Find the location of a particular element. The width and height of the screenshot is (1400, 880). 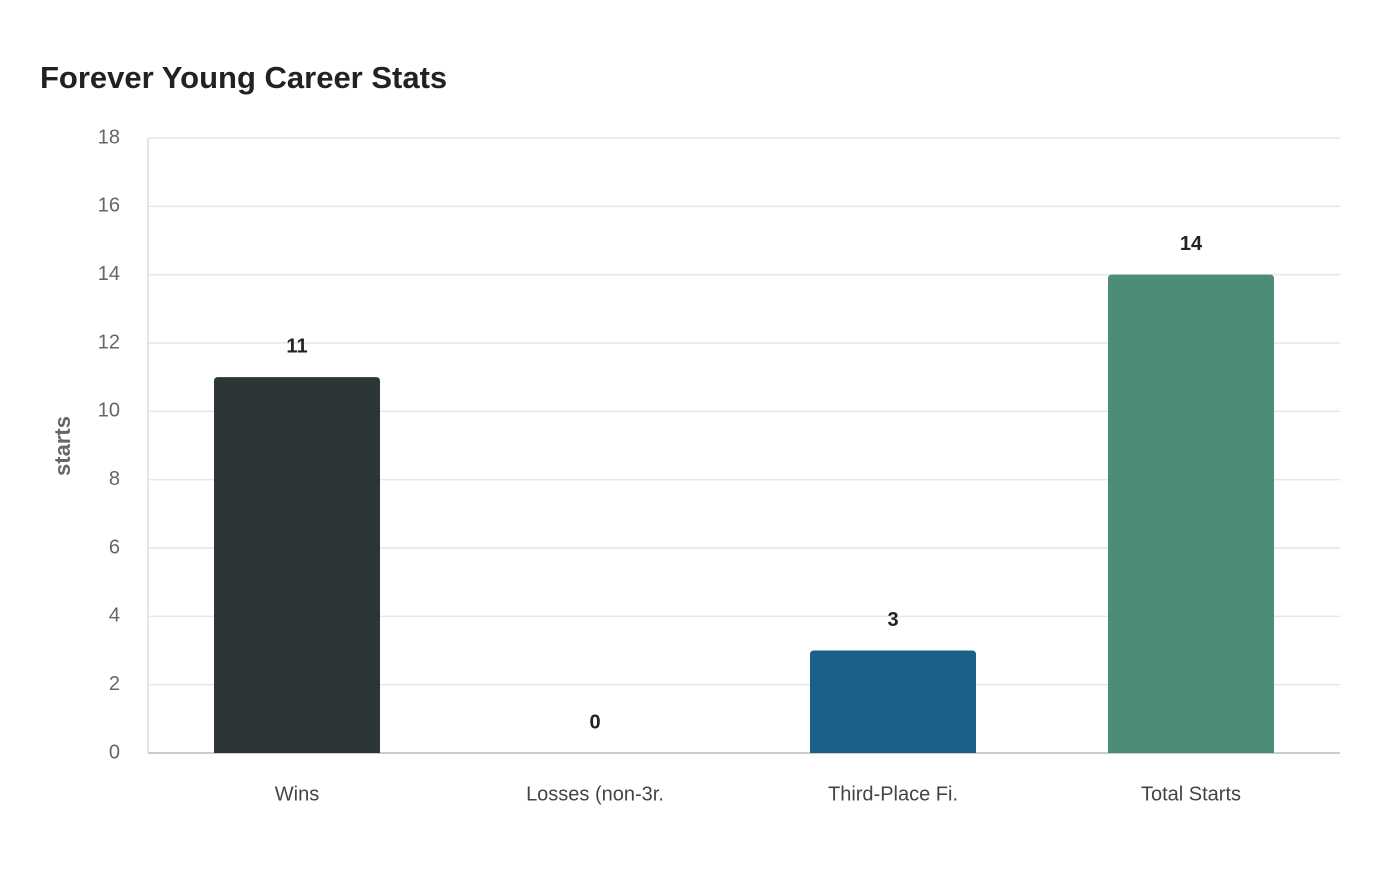

y-tick-label: 16 is located at coordinates (109, 206).